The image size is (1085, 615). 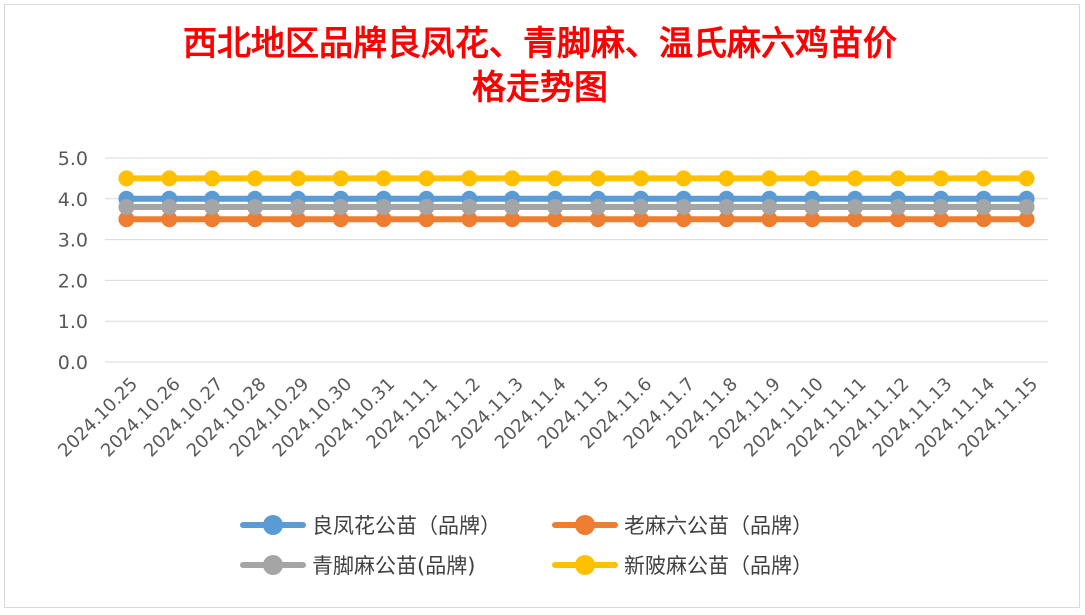 I want to click on legend-swatch-qingjiaoma, so click(x=273, y=565).